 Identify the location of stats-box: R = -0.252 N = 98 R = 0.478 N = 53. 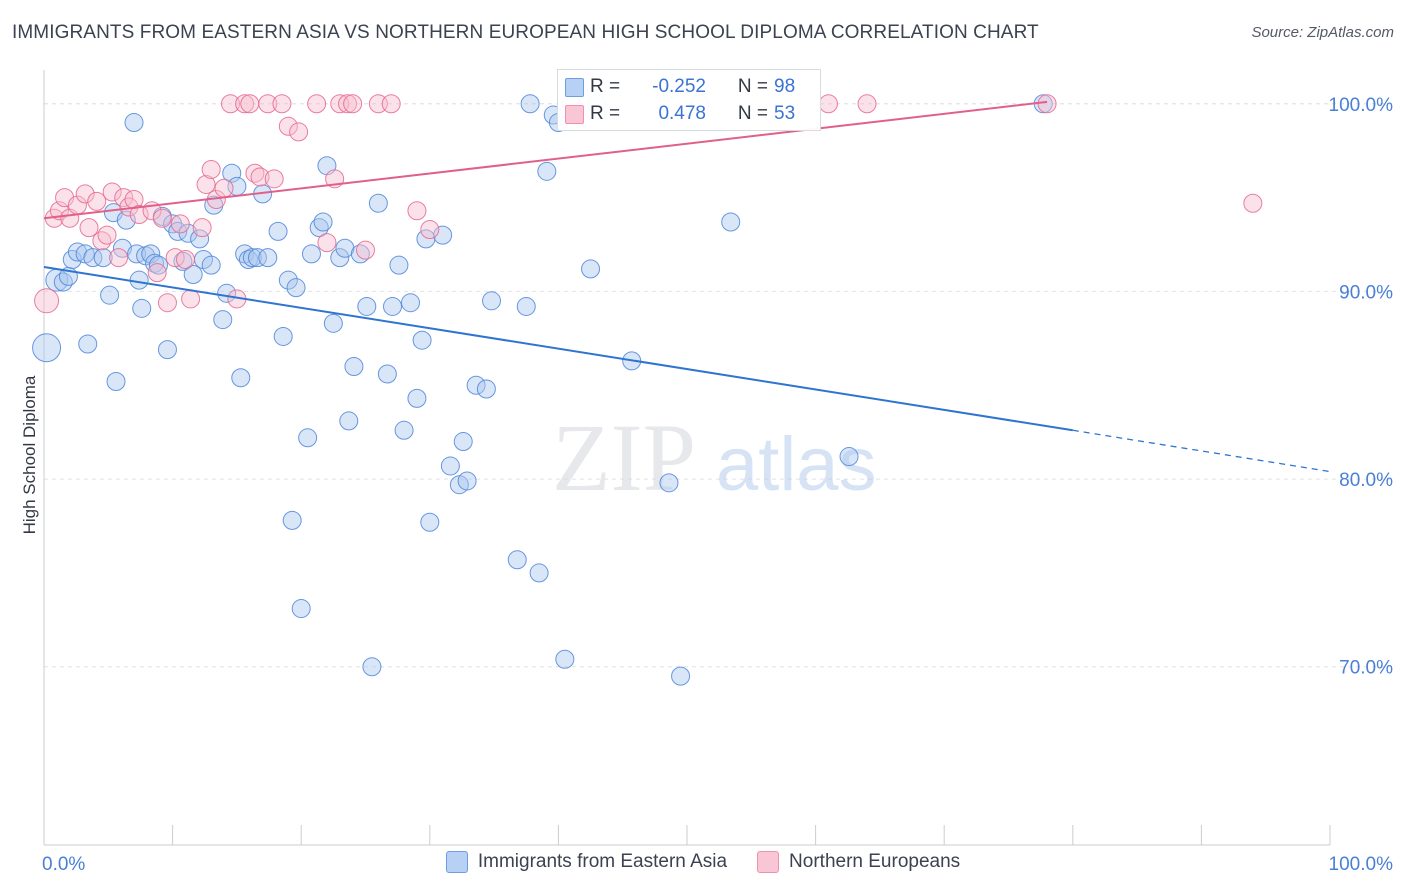
(689, 100).